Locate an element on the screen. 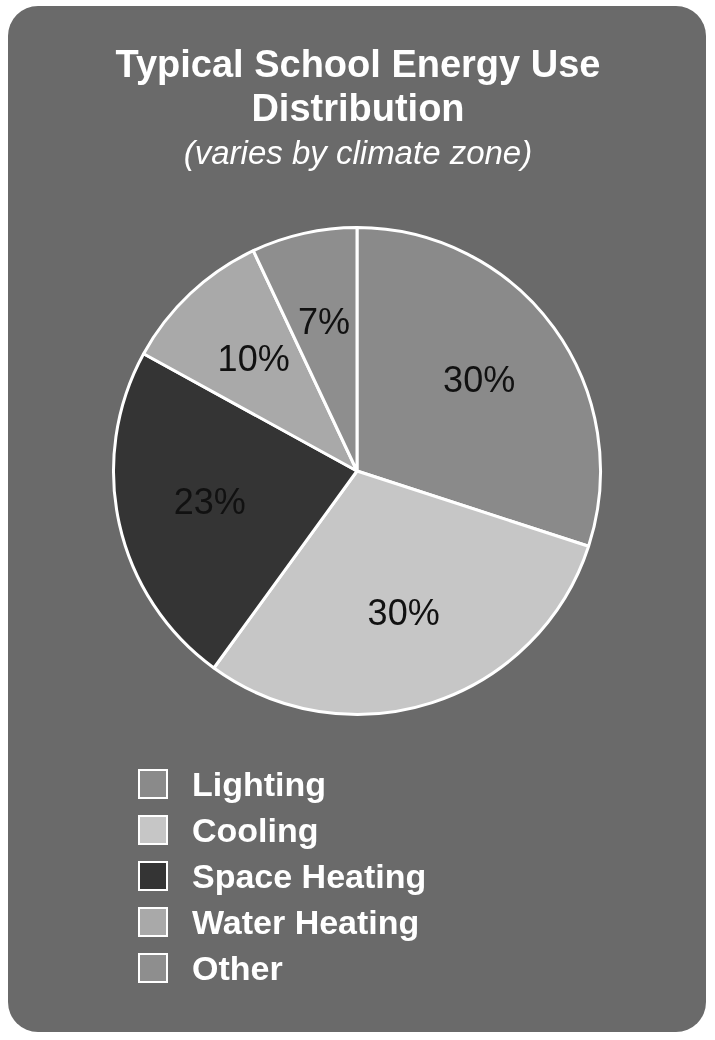 The width and height of the screenshot is (715, 1040). chart-subtitle: (varies by climate zone) is located at coordinates (358, 153).